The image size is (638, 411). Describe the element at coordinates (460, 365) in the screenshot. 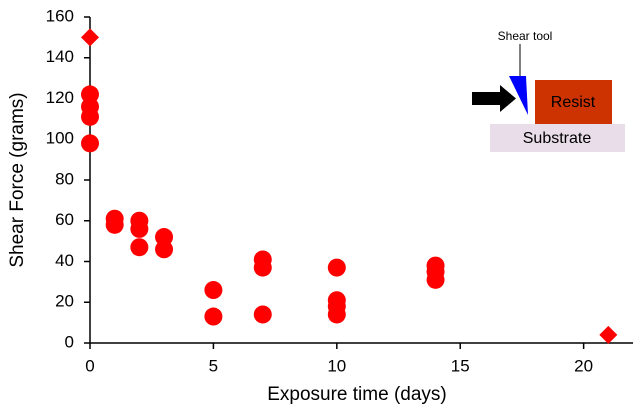

I see `x-tick-label: 15` at that location.